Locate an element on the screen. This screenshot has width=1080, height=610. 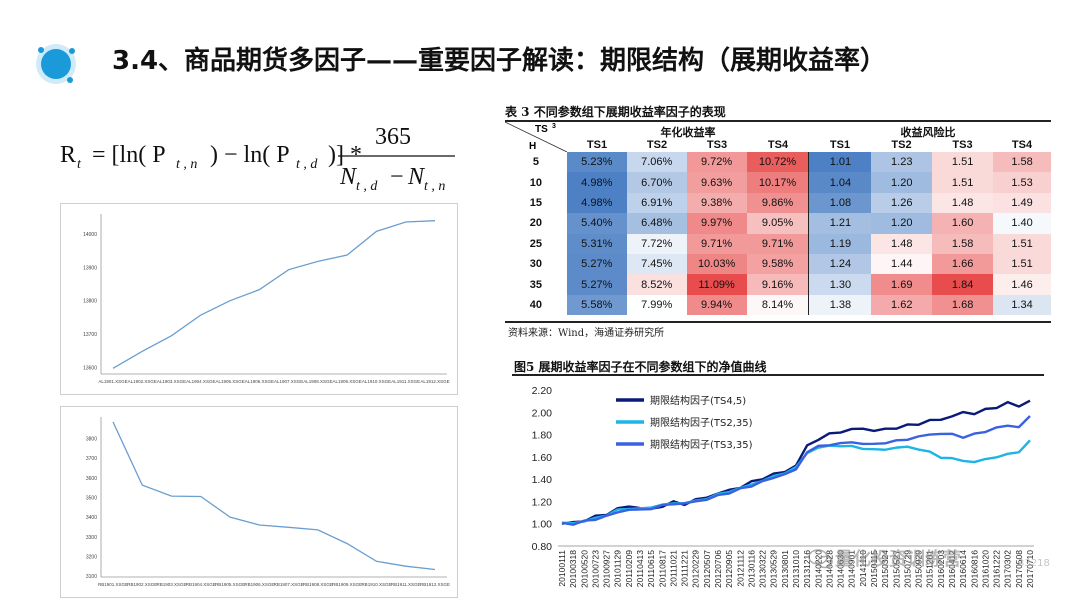
al-xtick: AL1911.XSGE is located at coordinates (405, 381).